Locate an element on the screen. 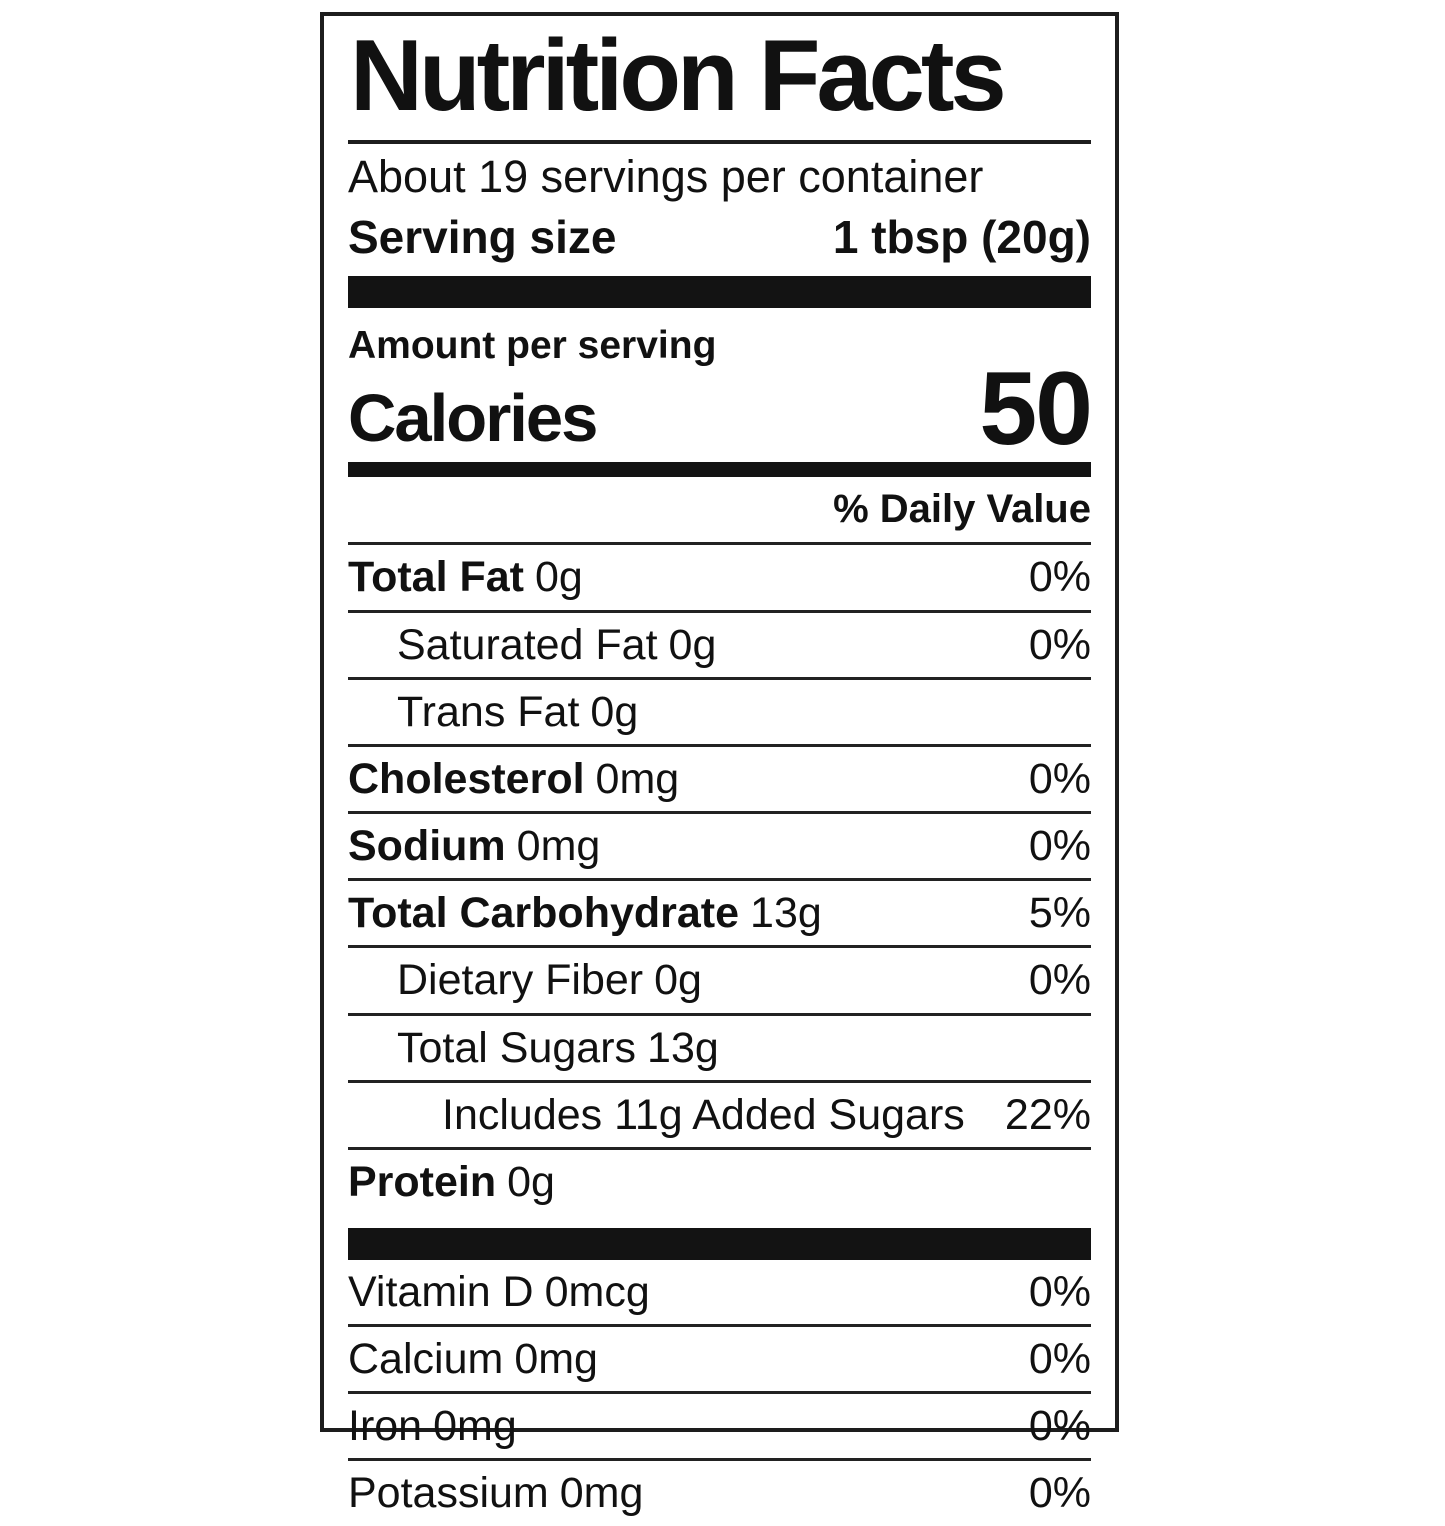 This screenshot has height=1526, width=1445. nutrient-dv: 22% is located at coordinates (1047, 1114).